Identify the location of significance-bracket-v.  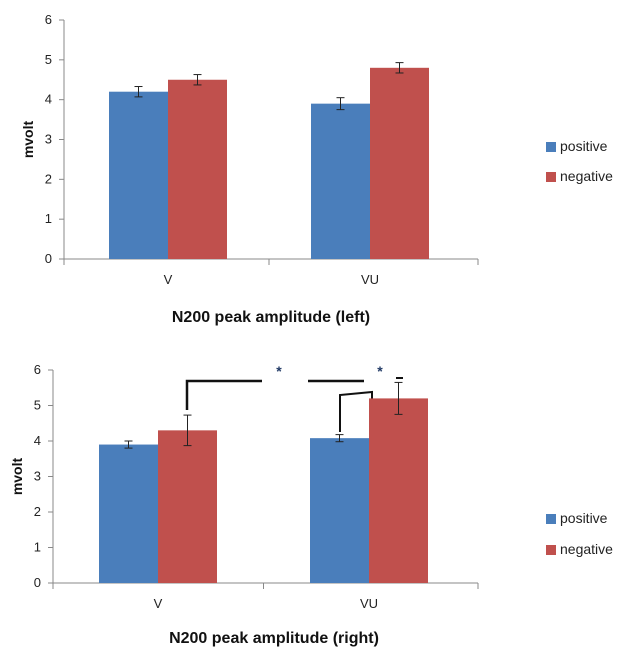
(223, 394).